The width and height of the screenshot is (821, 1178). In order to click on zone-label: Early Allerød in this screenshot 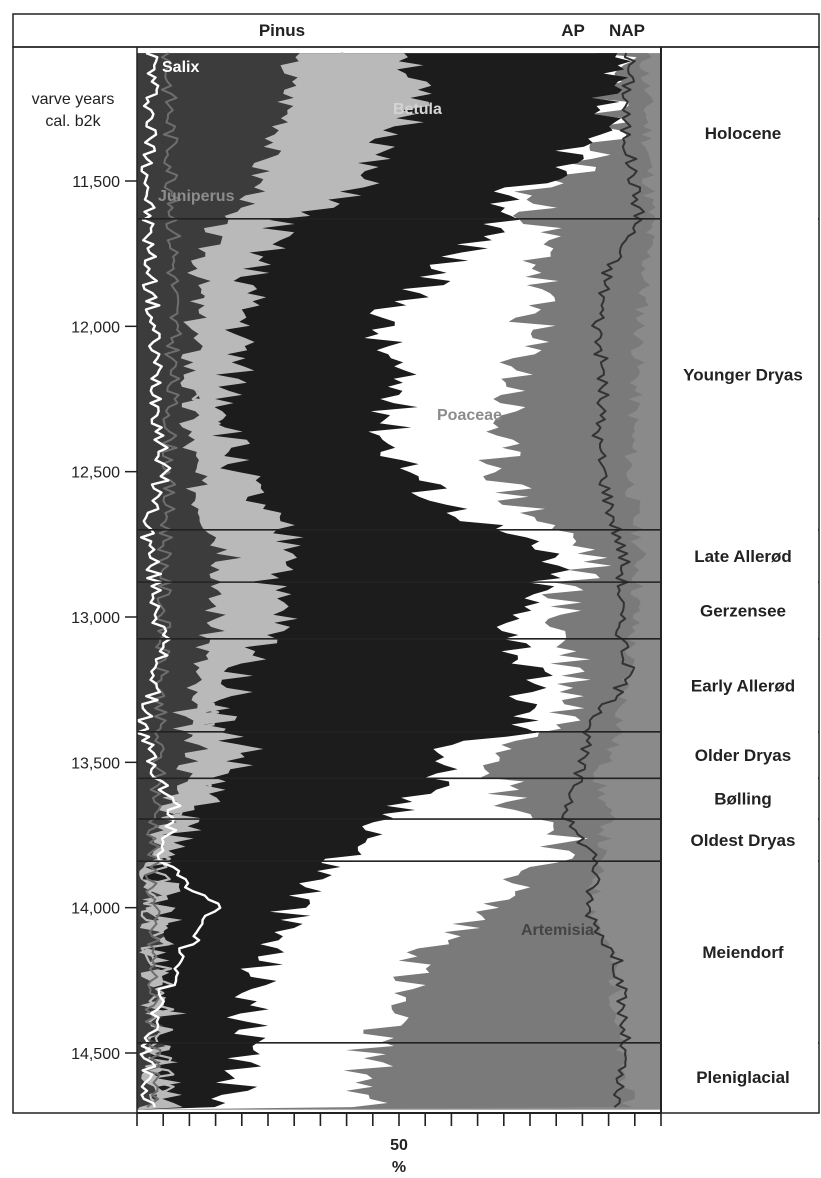, I will do `click(743, 685)`.